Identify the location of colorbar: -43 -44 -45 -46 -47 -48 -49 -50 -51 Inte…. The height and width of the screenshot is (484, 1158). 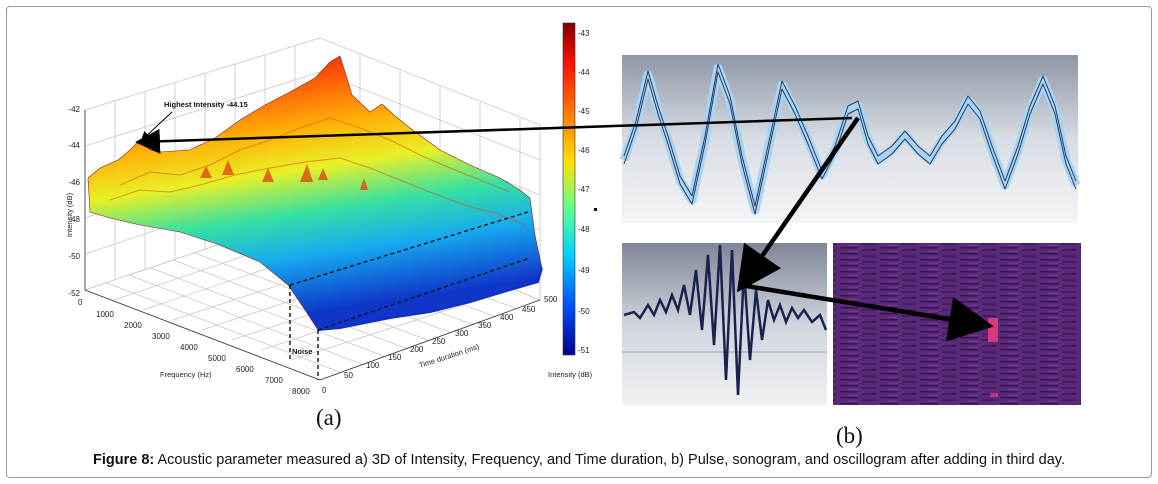
(570, 200).